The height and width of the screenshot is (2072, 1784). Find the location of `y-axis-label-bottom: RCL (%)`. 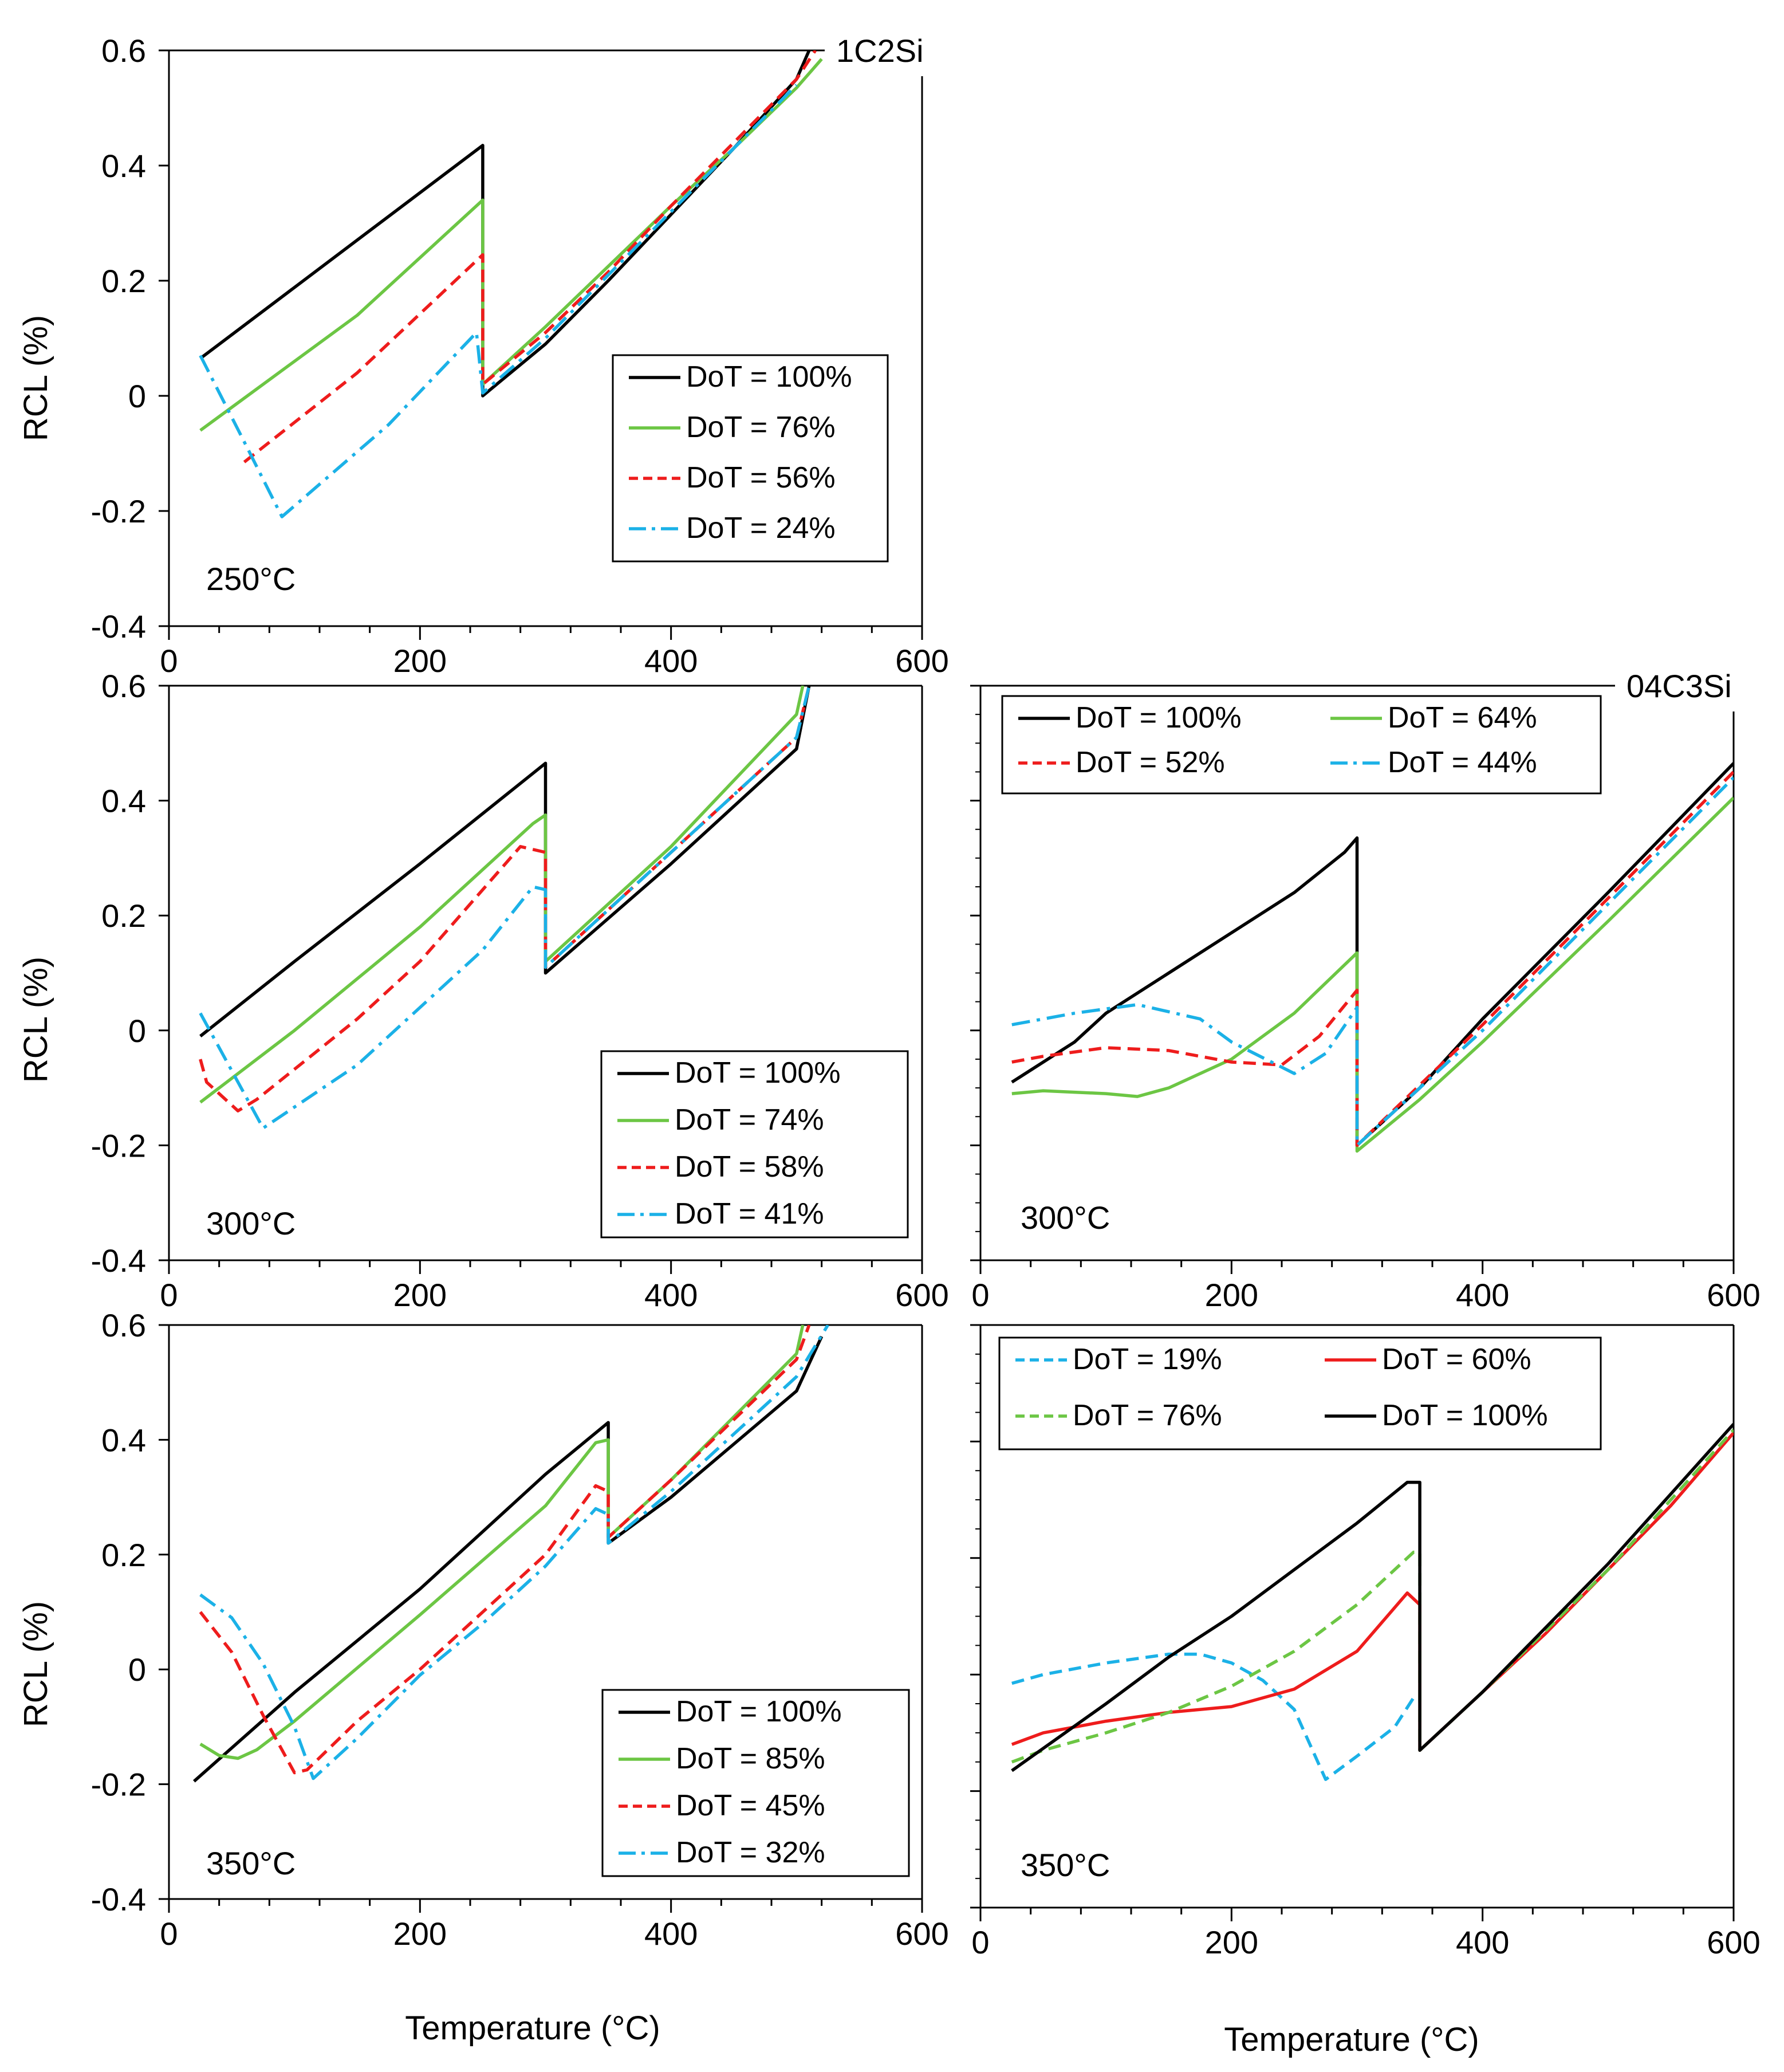

y-axis-label-bottom: RCL (%) is located at coordinates (35, 1664).